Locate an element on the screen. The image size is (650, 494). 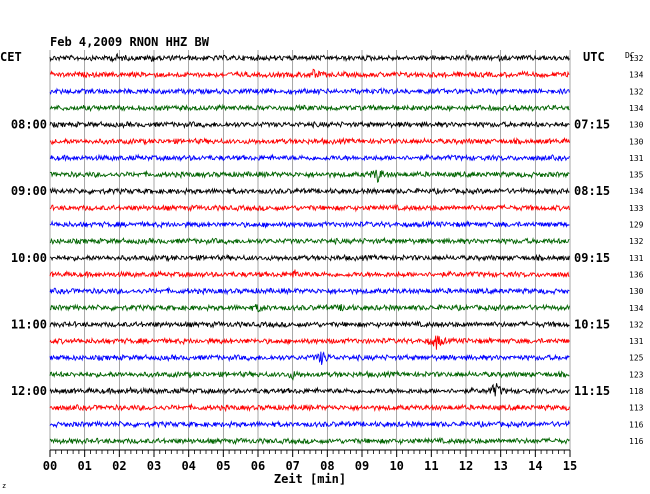
right-time-label: 07:15 is located at coordinates (592, 125).